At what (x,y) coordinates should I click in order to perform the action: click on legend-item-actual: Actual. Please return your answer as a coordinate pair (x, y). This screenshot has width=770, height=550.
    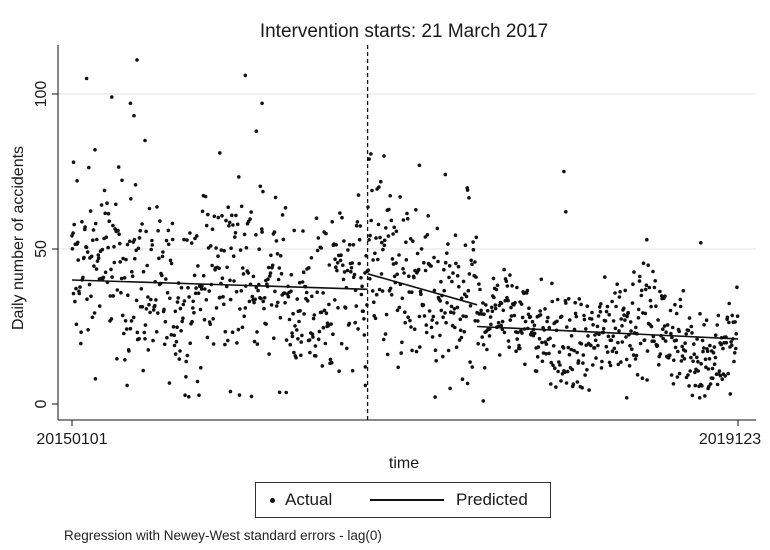
    Looking at the image, I should click on (301, 500).